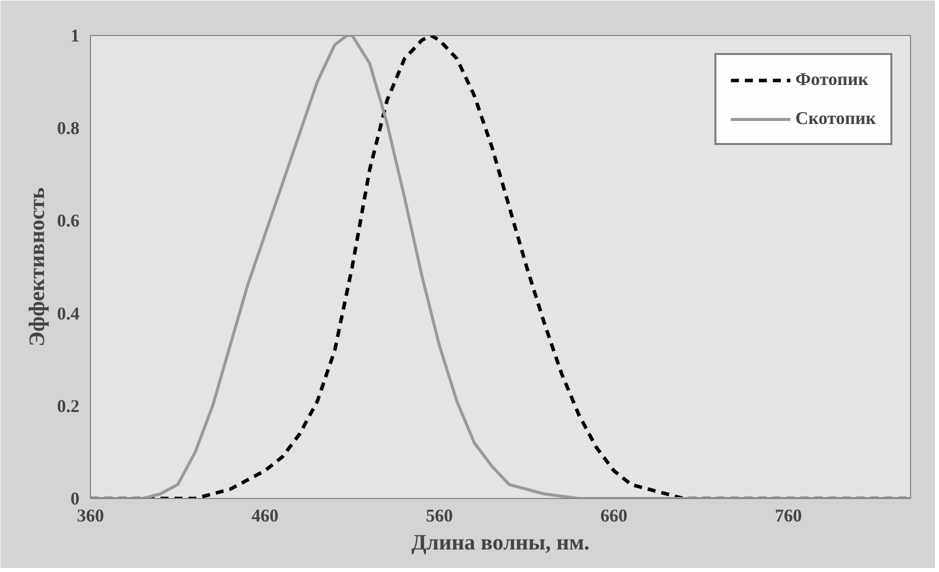 The height and width of the screenshot is (572, 939). What do you see at coordinates (36, 267) in the screenshot?
I see `y-axis-title: Эффективность` at bounding box center [36, 267].